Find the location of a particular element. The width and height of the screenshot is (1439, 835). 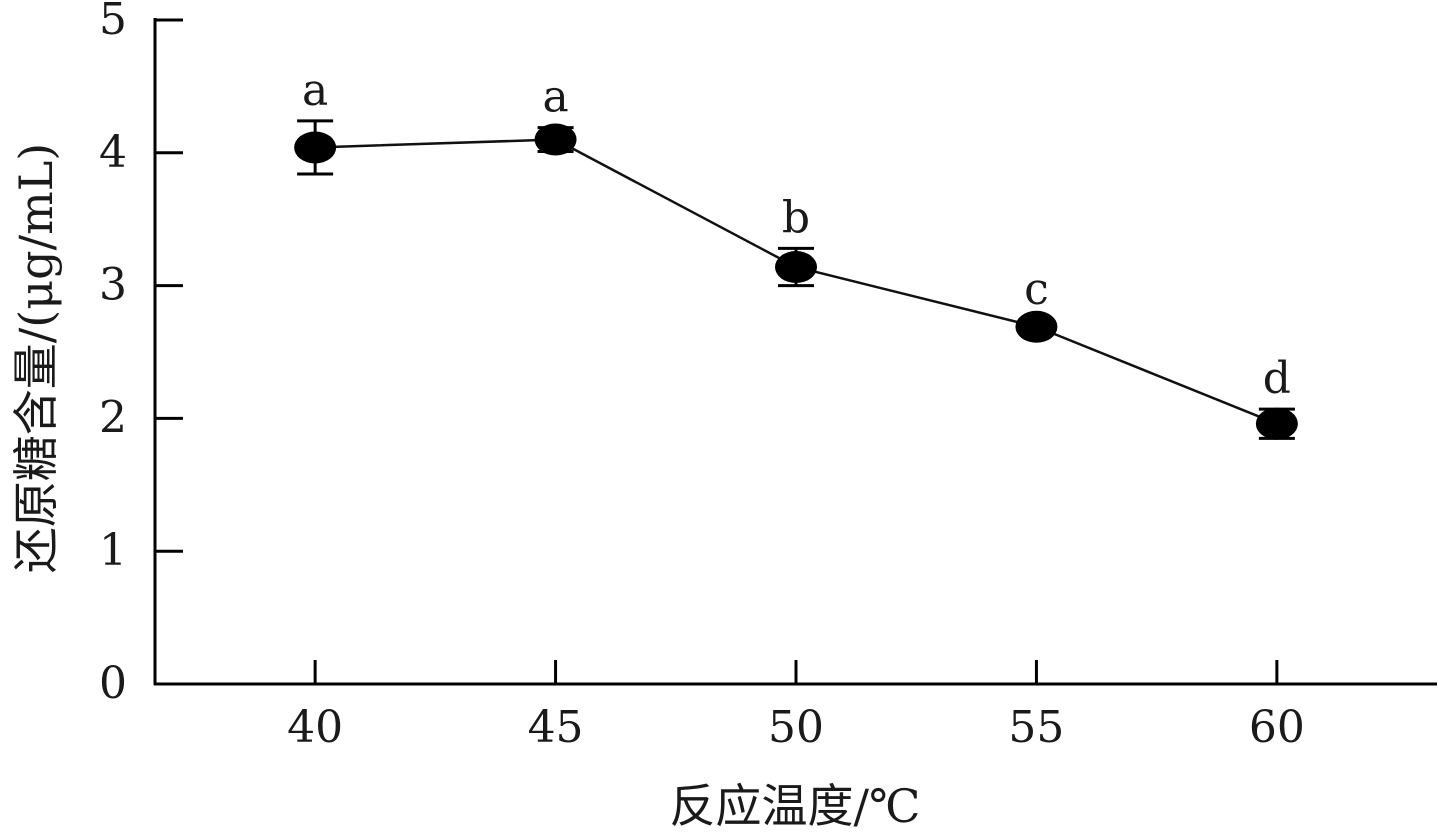

y-tick-label: 3 is located at coordinates (113, 285).